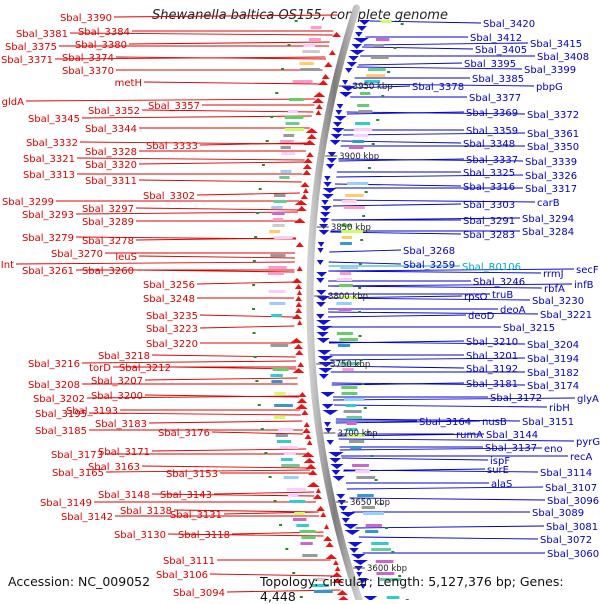  I want to click on gene-label: Sbal_3118, so click(204, 535).